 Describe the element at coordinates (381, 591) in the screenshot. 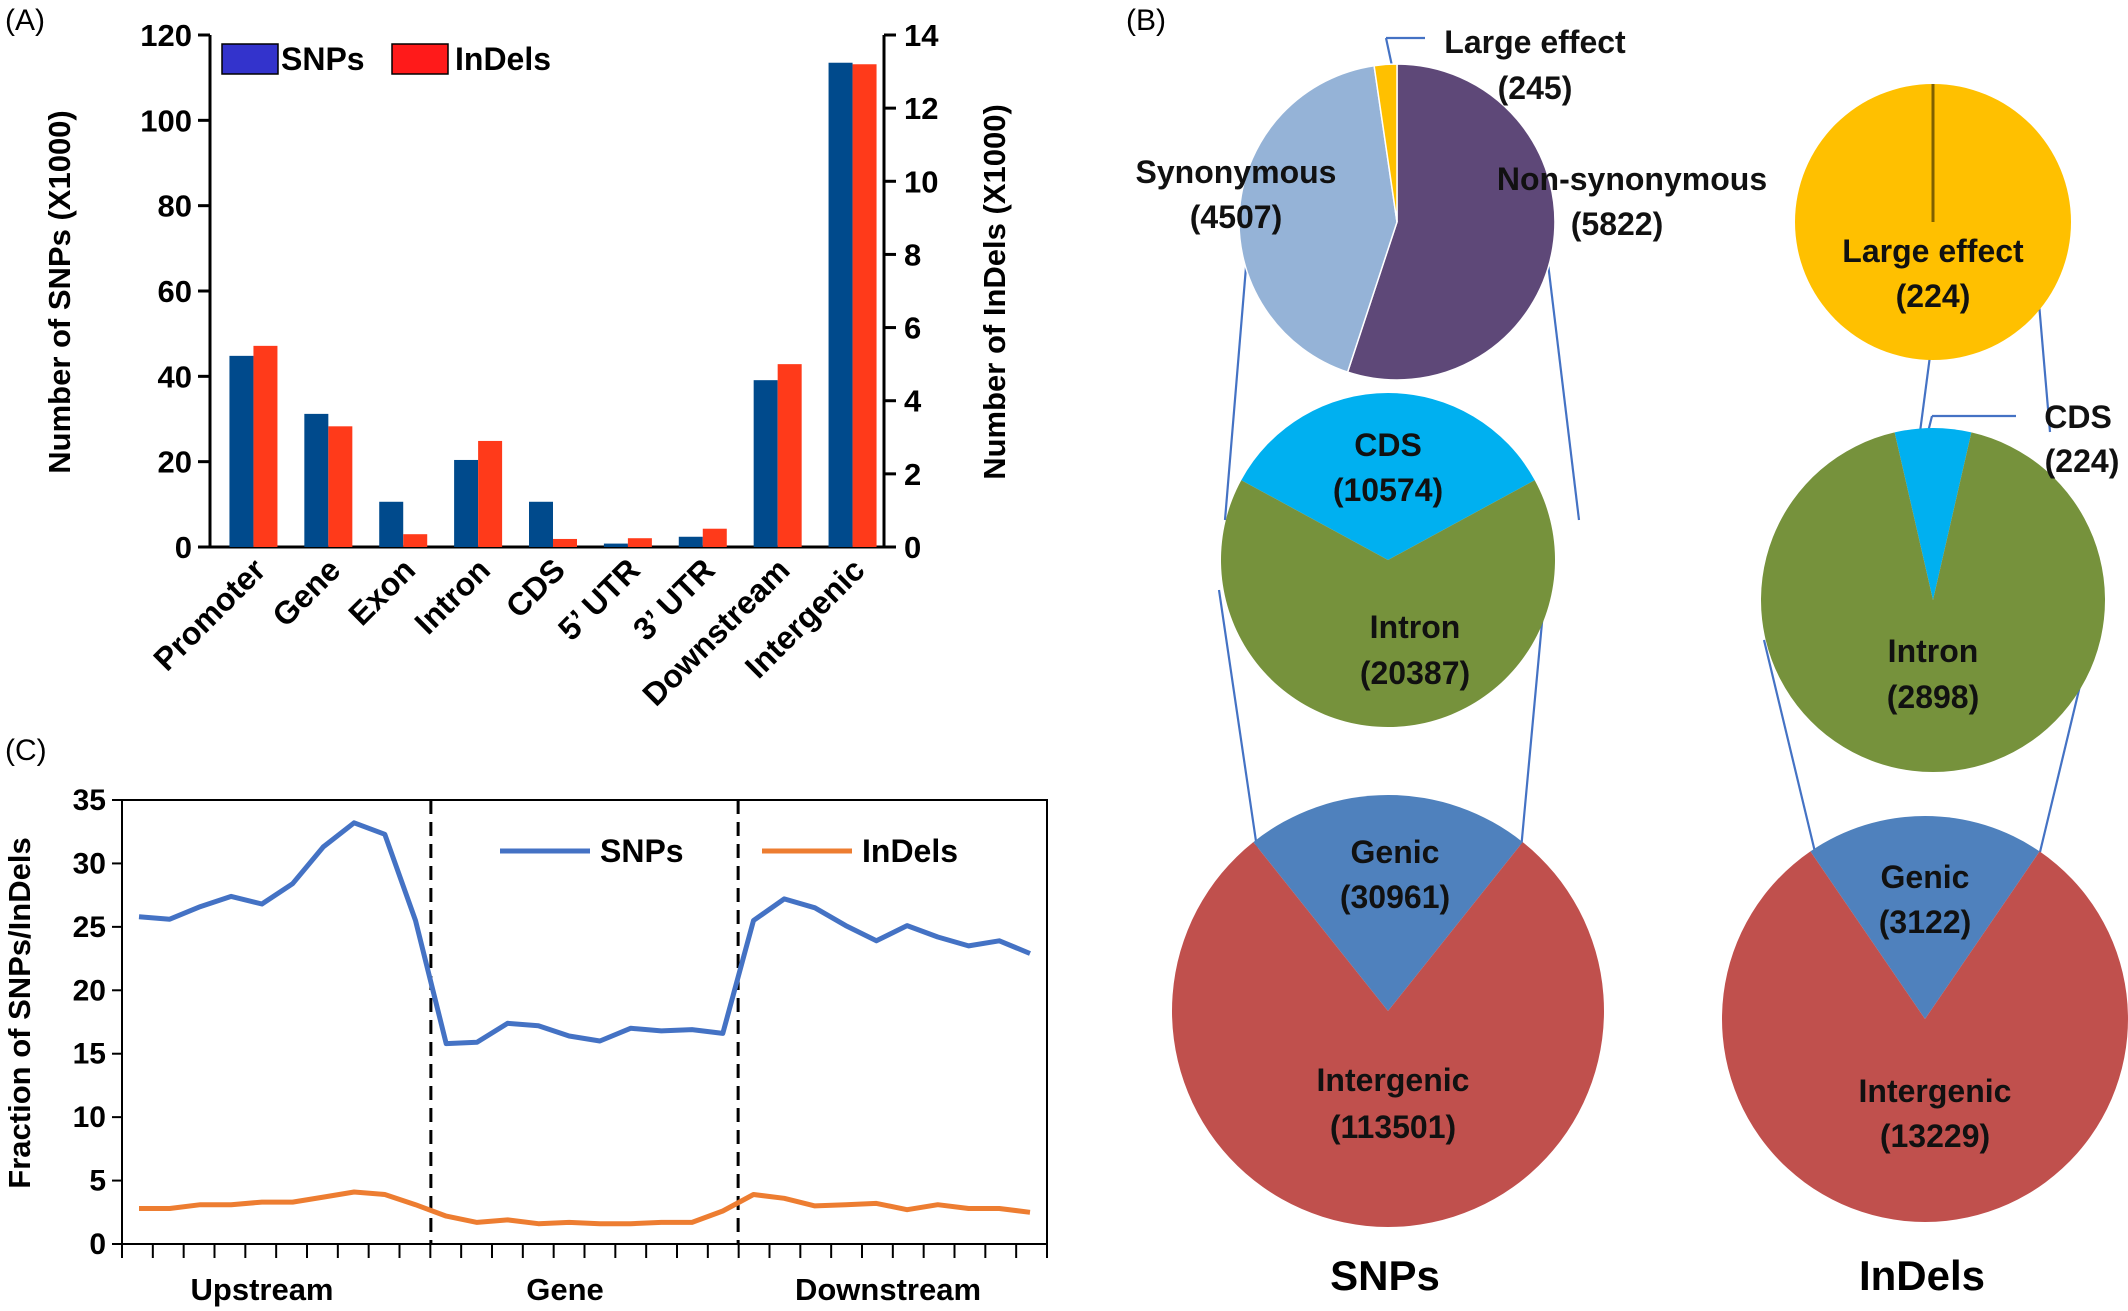

I see `category-label: Exon` at that location.